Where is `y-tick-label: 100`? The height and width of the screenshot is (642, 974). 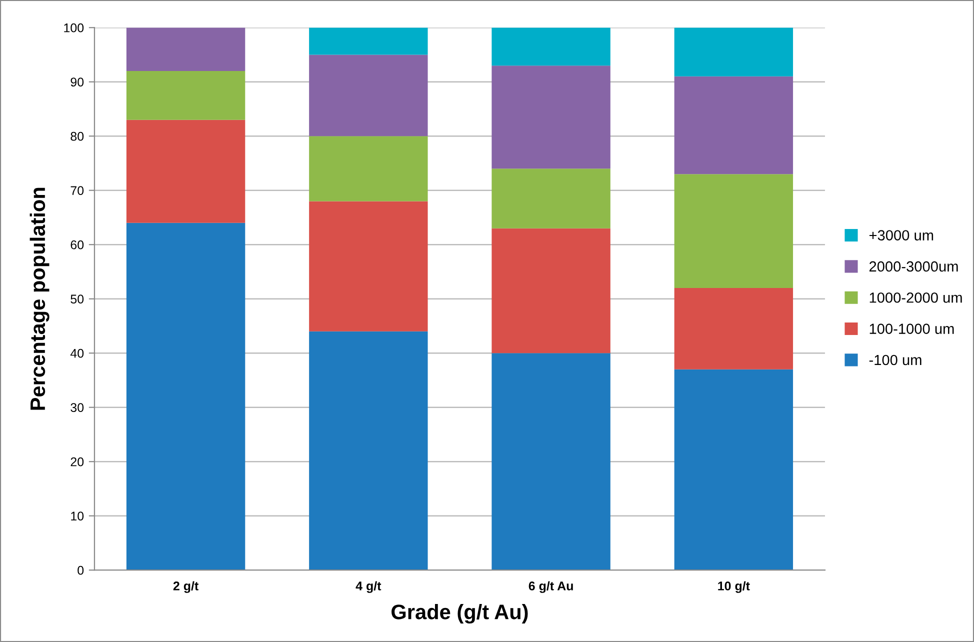
y-tick-label: 100 is located at coordinates (74, 27).